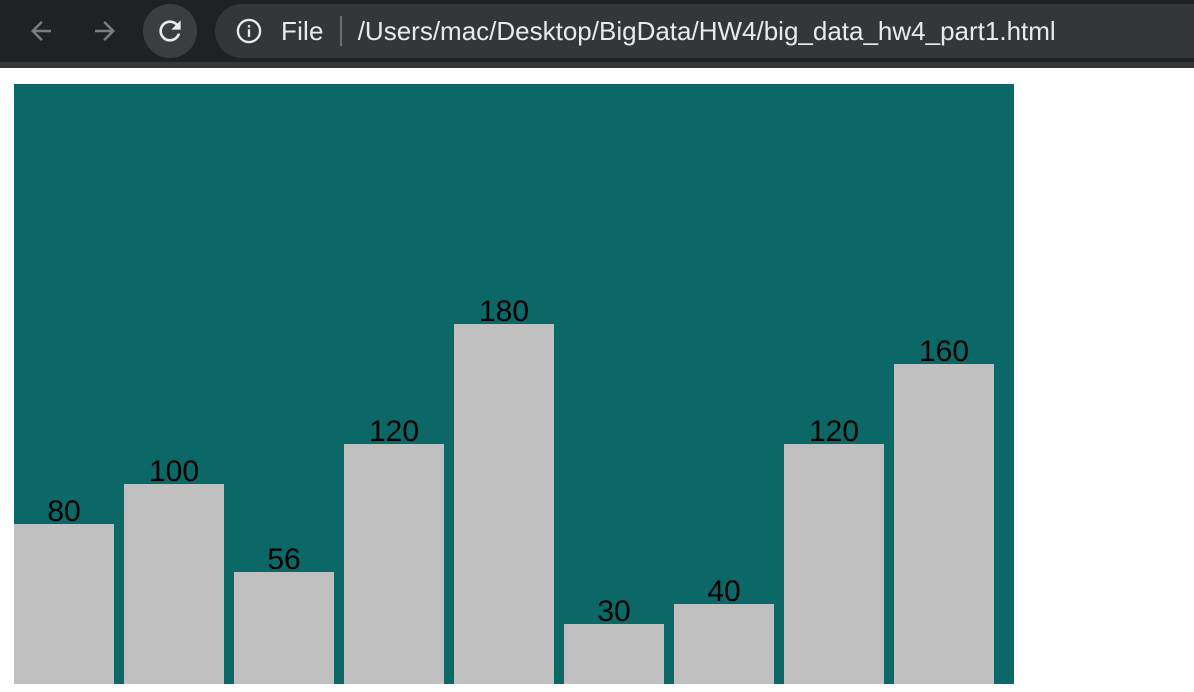 This screenshot has width=1194, height=692. I want to click on arrow-right-icon, so click(105, 31).